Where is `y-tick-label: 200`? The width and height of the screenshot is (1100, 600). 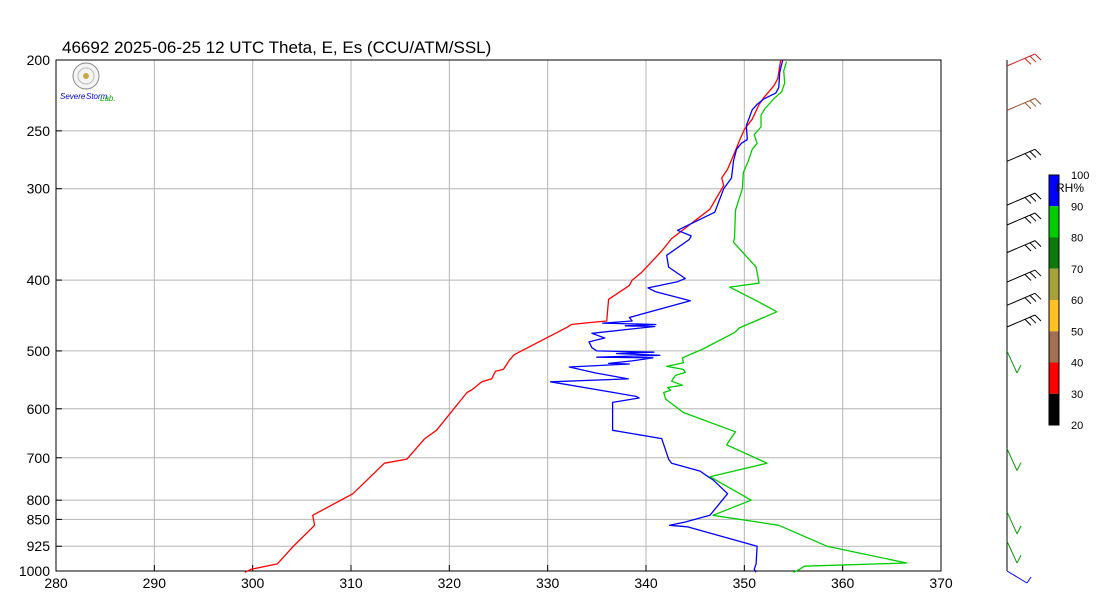
y-tick-label: 200 is located at coordinates (39, 60).